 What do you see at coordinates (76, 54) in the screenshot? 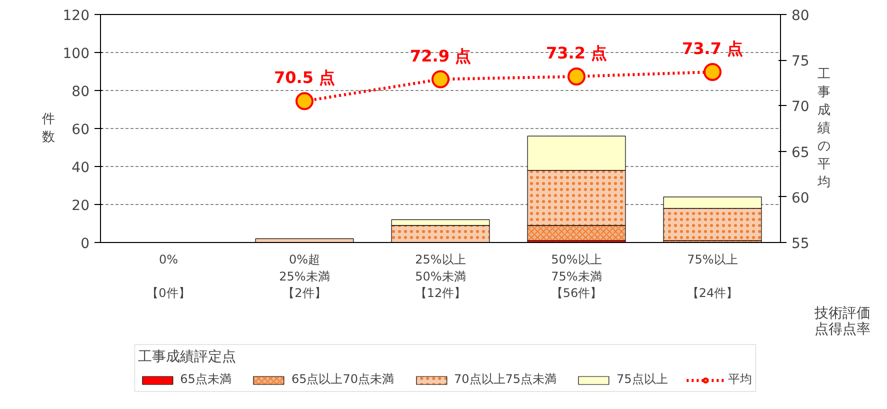
I see `y-tick-label: 100` at bounding box center [76, 54].